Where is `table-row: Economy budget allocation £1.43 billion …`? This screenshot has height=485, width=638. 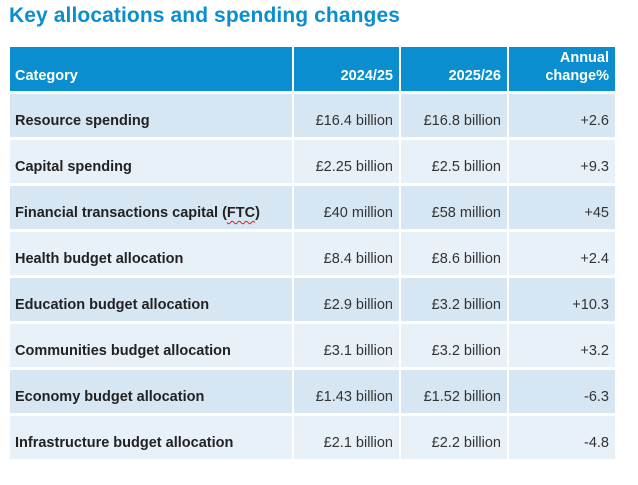
table-row: Economy budget allocation £1.43 billion … is located at coordinates (312, 393).